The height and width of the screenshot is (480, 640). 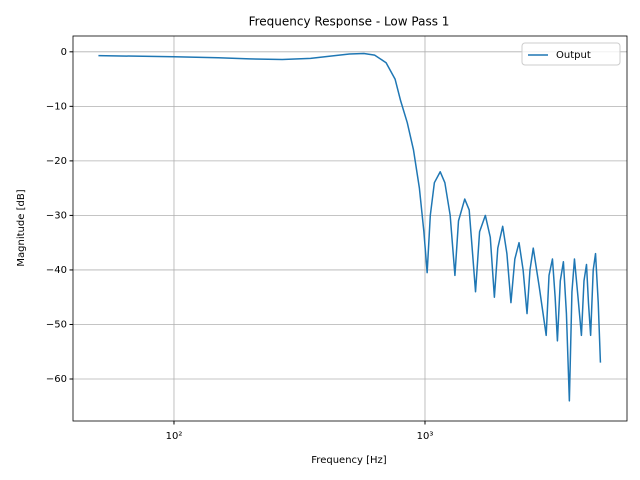 I want to click on x-tick-label: 10³, so click(x=425, y=436).